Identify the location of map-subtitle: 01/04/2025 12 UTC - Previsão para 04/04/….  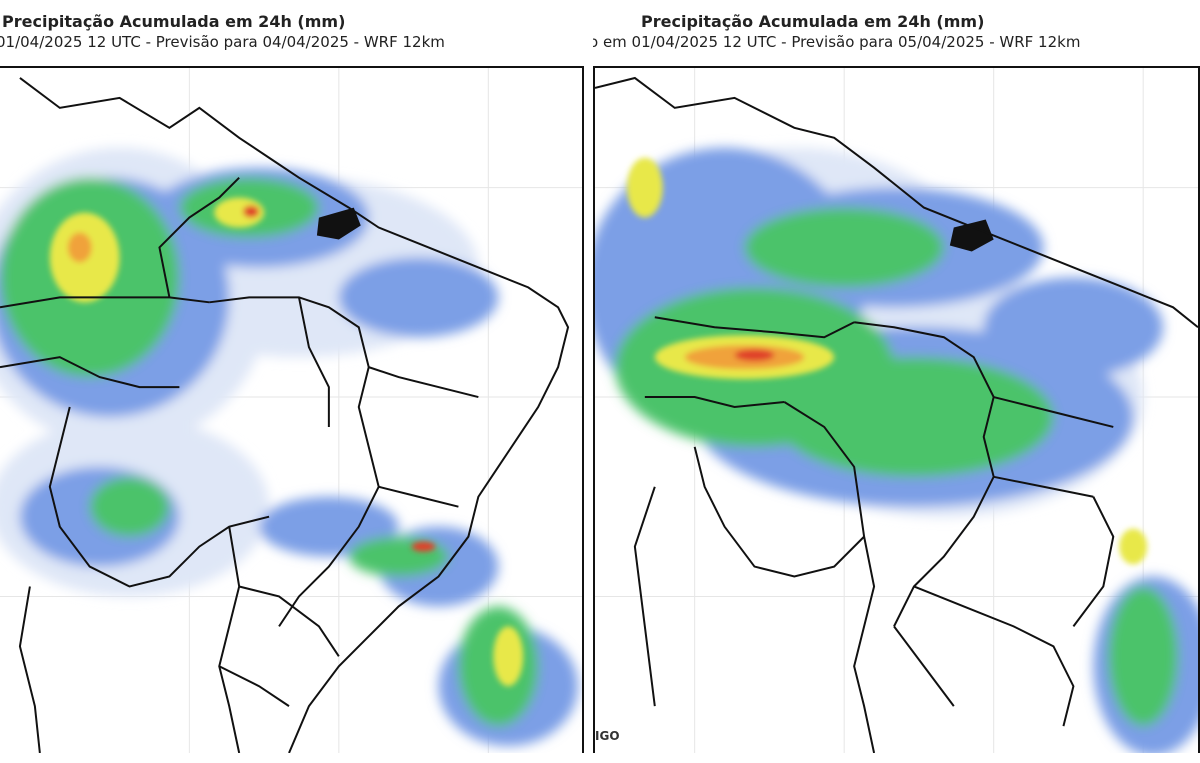
(222, 42).